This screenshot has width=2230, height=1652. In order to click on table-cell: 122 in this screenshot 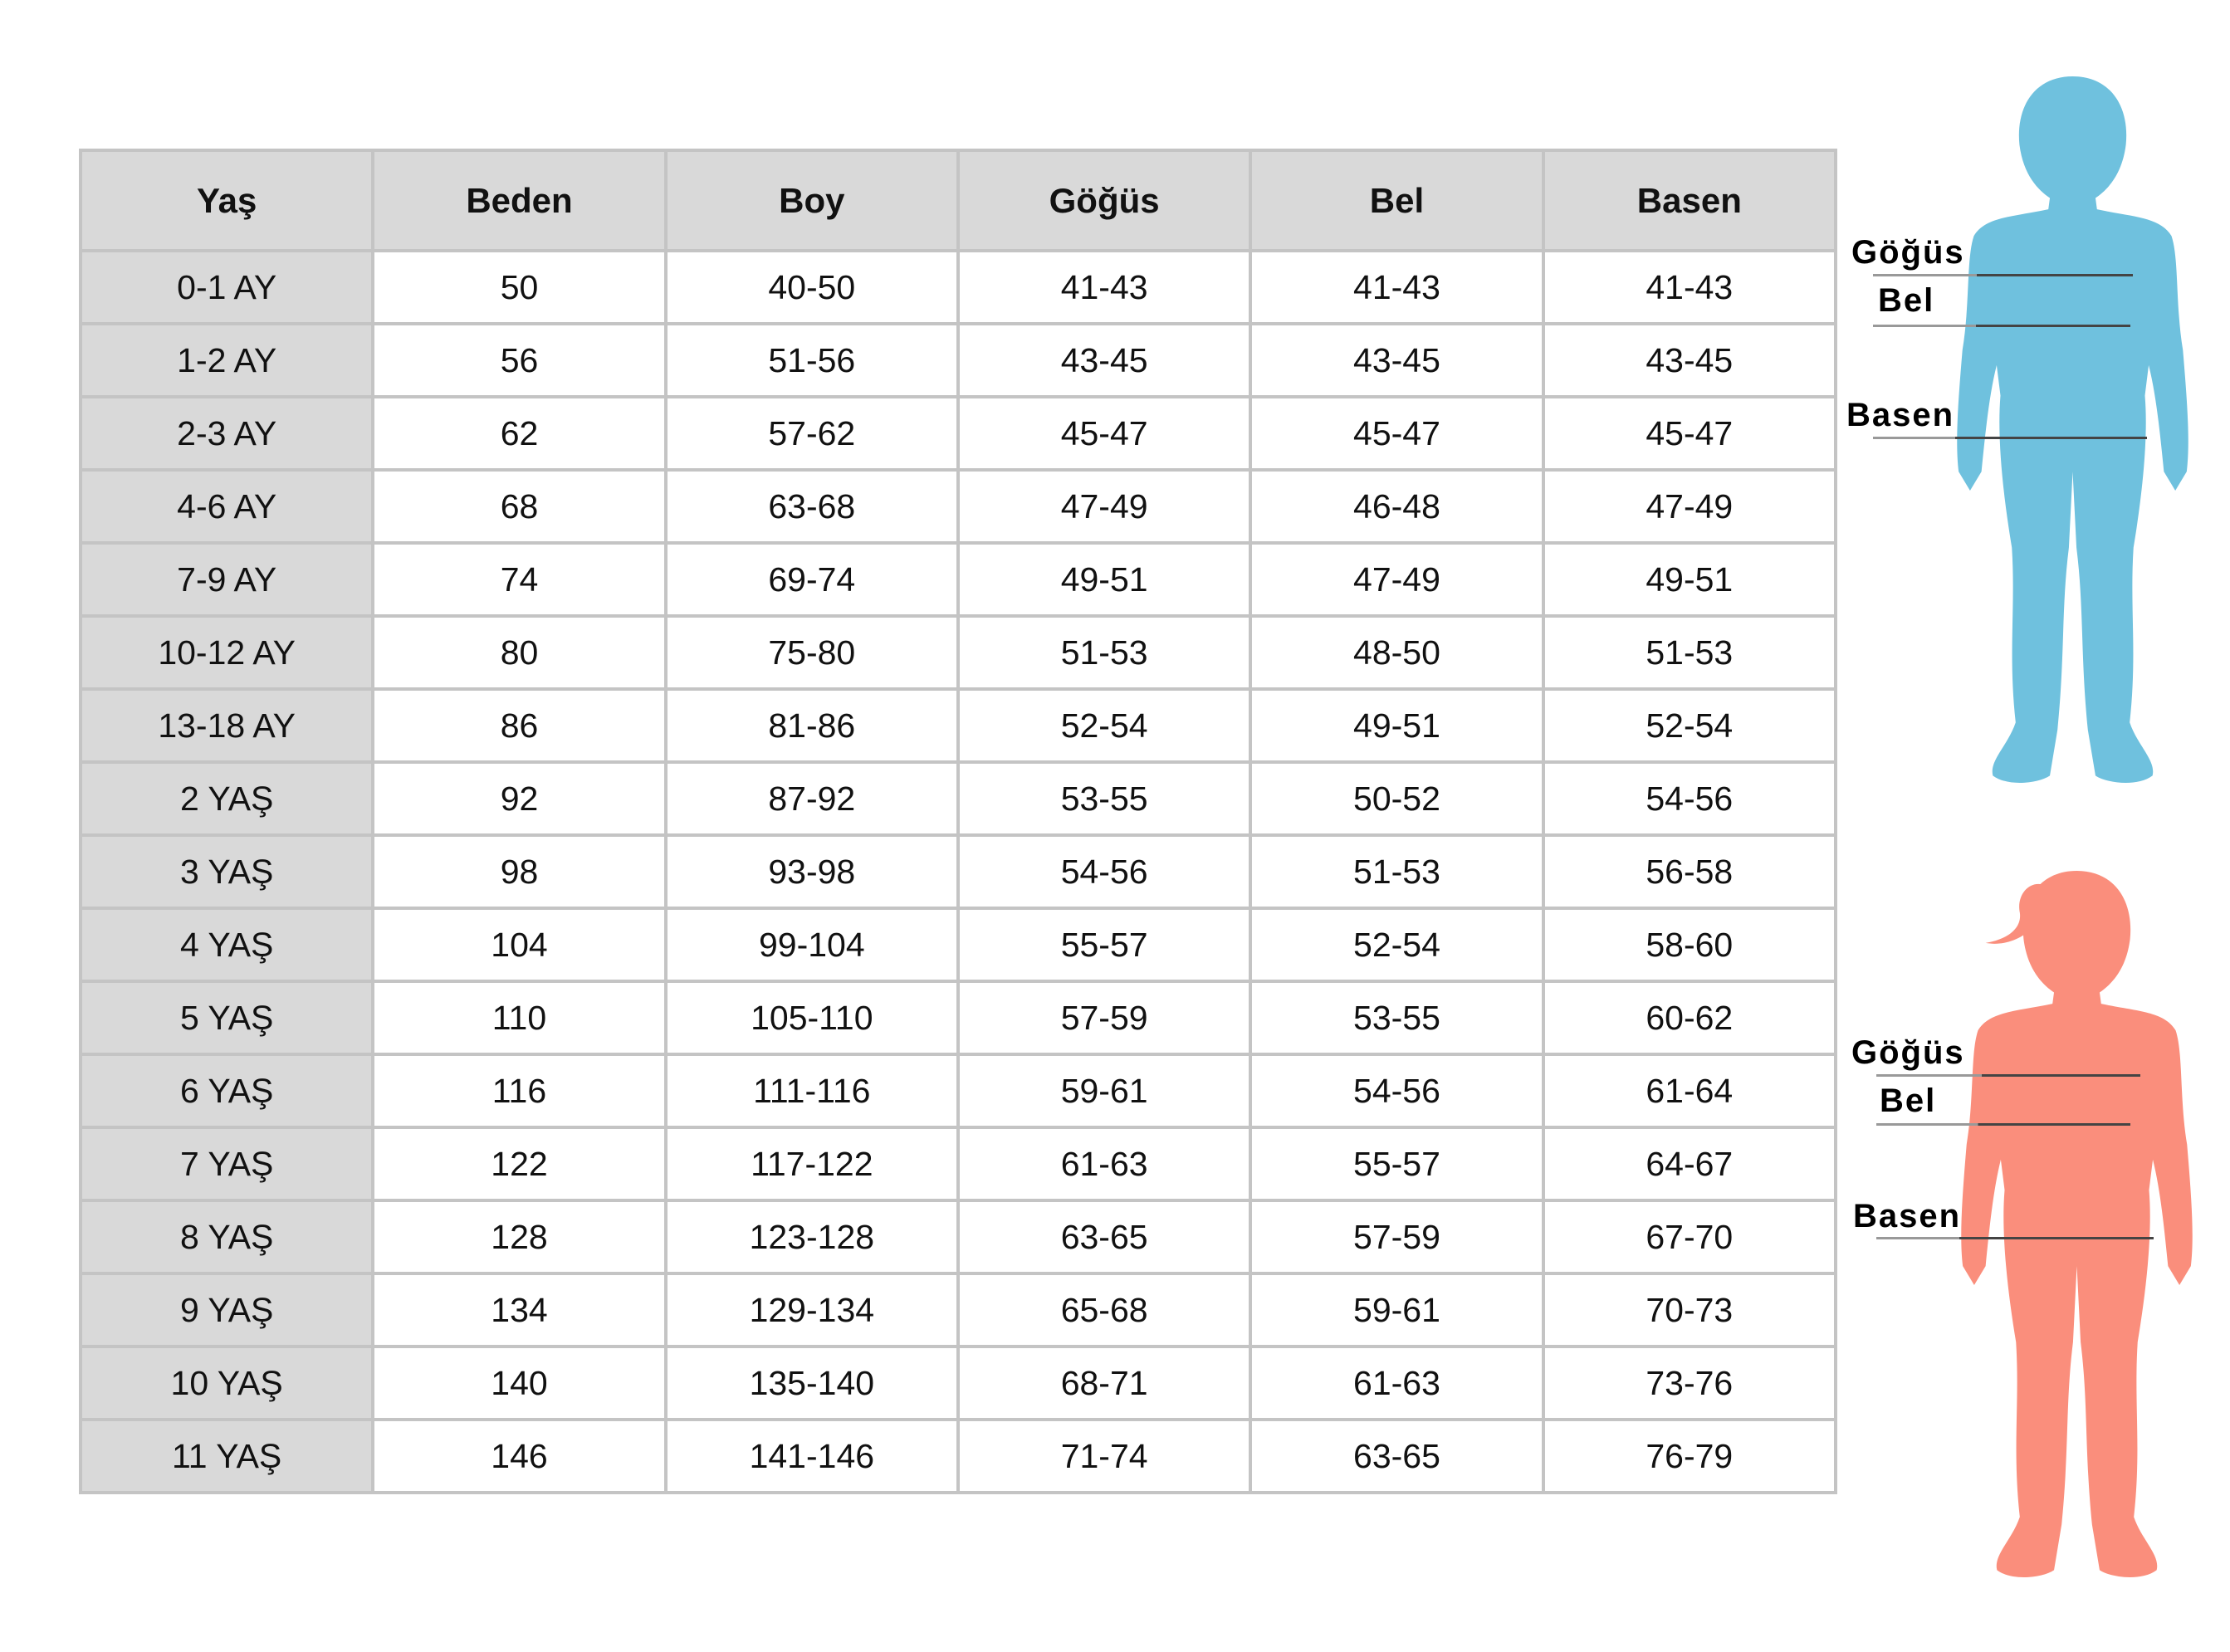, I will do `click(519, 1164)`.